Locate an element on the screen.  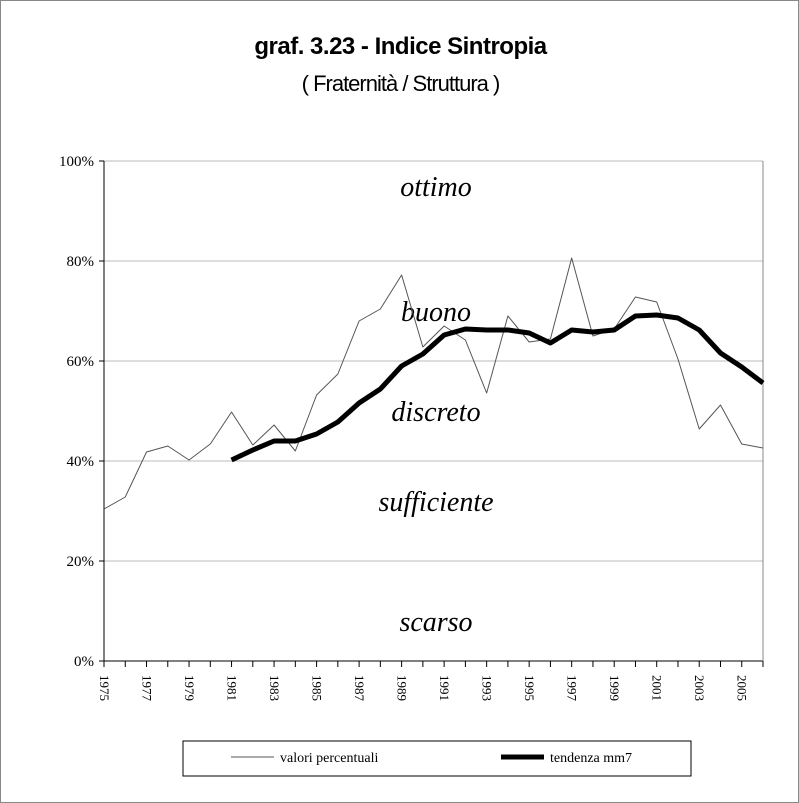
x-tick-label: 1997 is located at coordinates (572, 688).